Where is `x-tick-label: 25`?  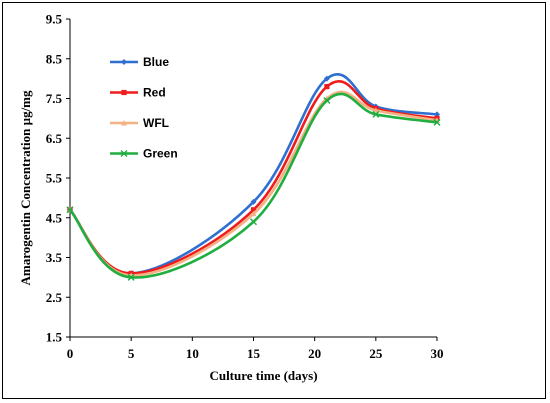
x-tick-label: 25 is located at coordinates (376, 353).